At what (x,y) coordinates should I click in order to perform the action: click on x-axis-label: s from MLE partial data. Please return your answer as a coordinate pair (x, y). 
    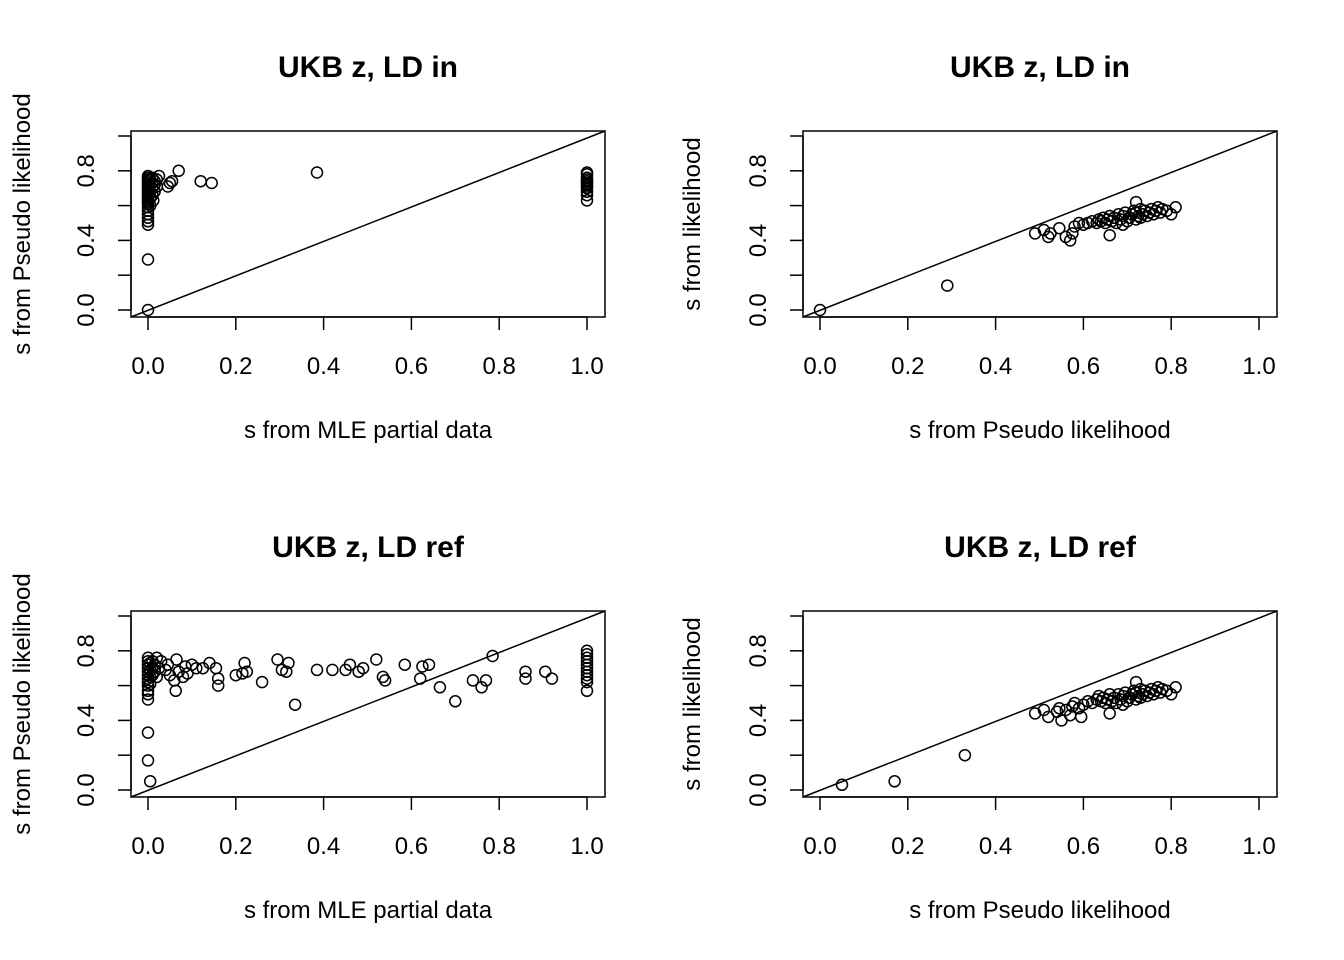
    Looking at the image, I should click on (368, 910).